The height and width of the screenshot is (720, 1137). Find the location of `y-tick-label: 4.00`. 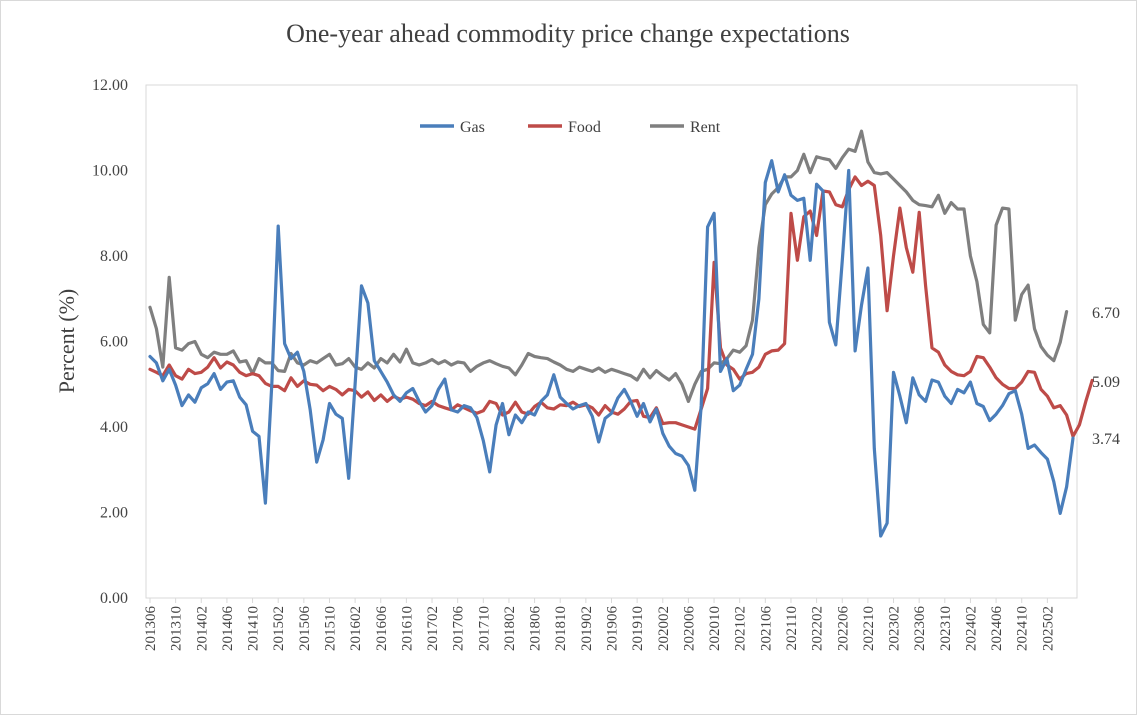

y-tick-label: 4.00 is located at coordinates (114, 427).